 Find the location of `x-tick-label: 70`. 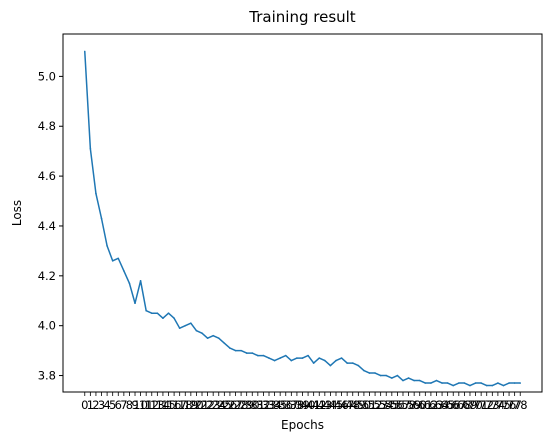

x-tick-label: 70 is located at coordinates (475, 405).